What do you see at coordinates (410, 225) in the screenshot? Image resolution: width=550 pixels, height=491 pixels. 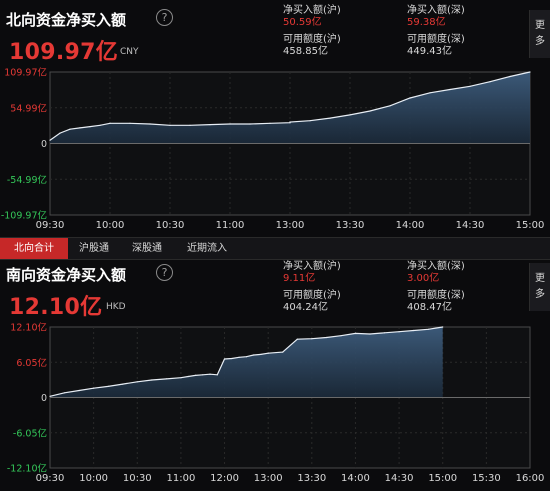 I see `north-x-tick-label: 14:00` at bounding box center [410, 225].